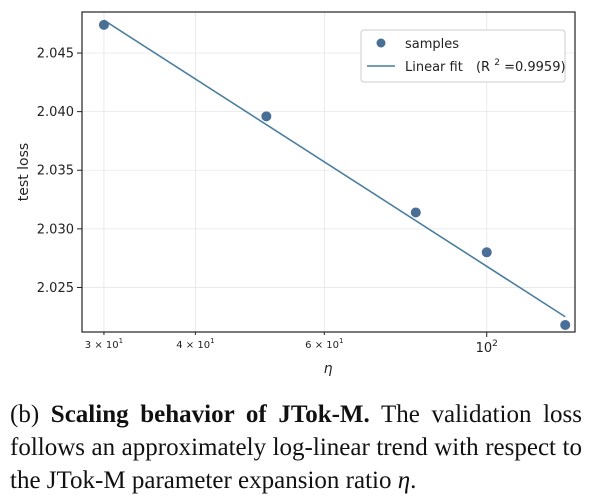 This screenshot has width=590, height=497. I want to click on y-tick-label: 2.040, so click(55, 112).